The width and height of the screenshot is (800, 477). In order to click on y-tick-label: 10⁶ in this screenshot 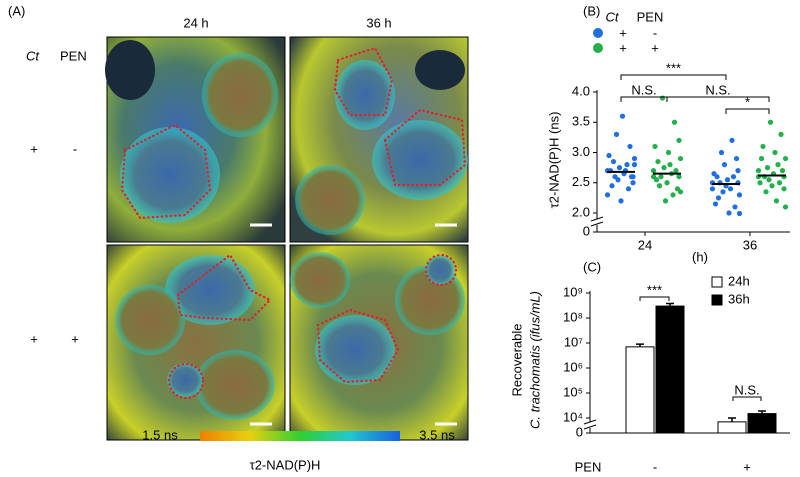, I will do `click(573, 366)`.